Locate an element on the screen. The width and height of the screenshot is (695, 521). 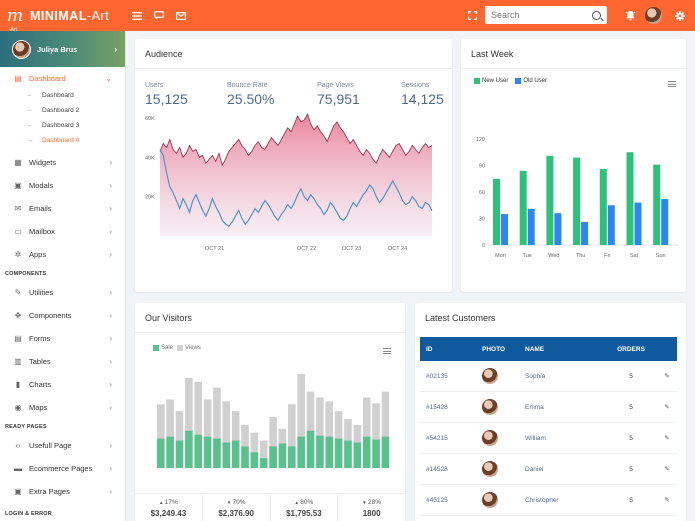
chevron-down-icon: ⌄ is located at coordinates (108, 78).